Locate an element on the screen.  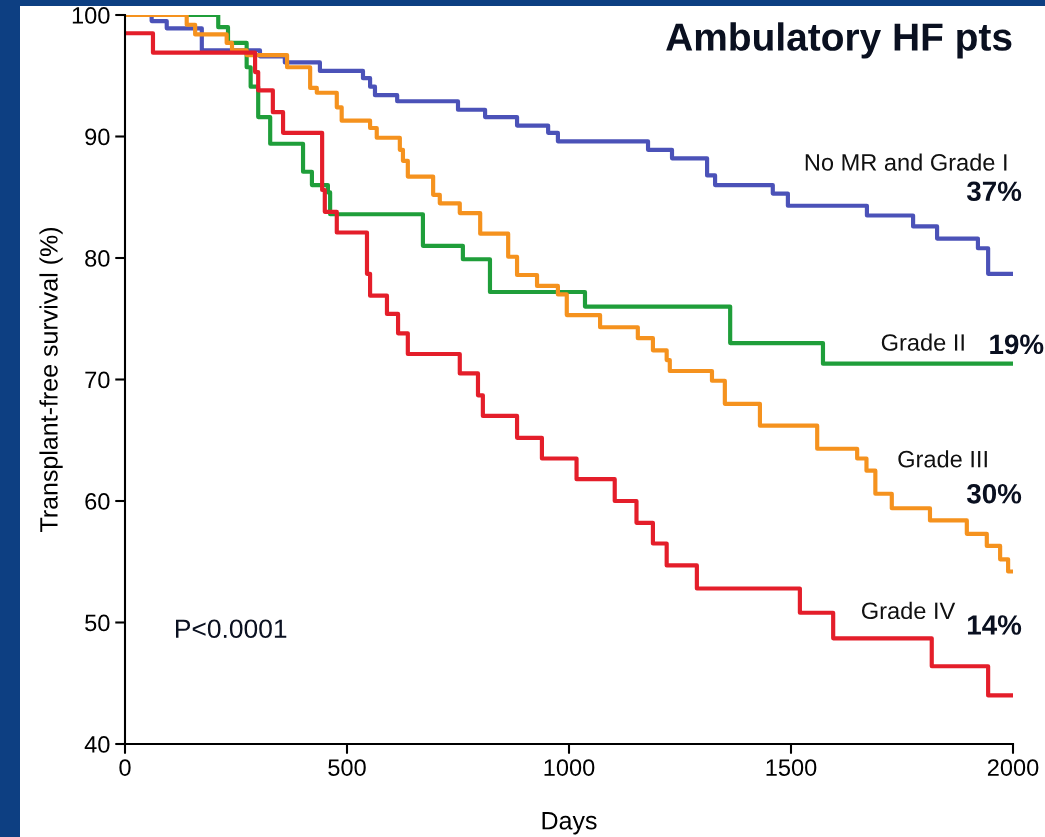
y-tick-label: 80 is located at coordinates (97, 258).